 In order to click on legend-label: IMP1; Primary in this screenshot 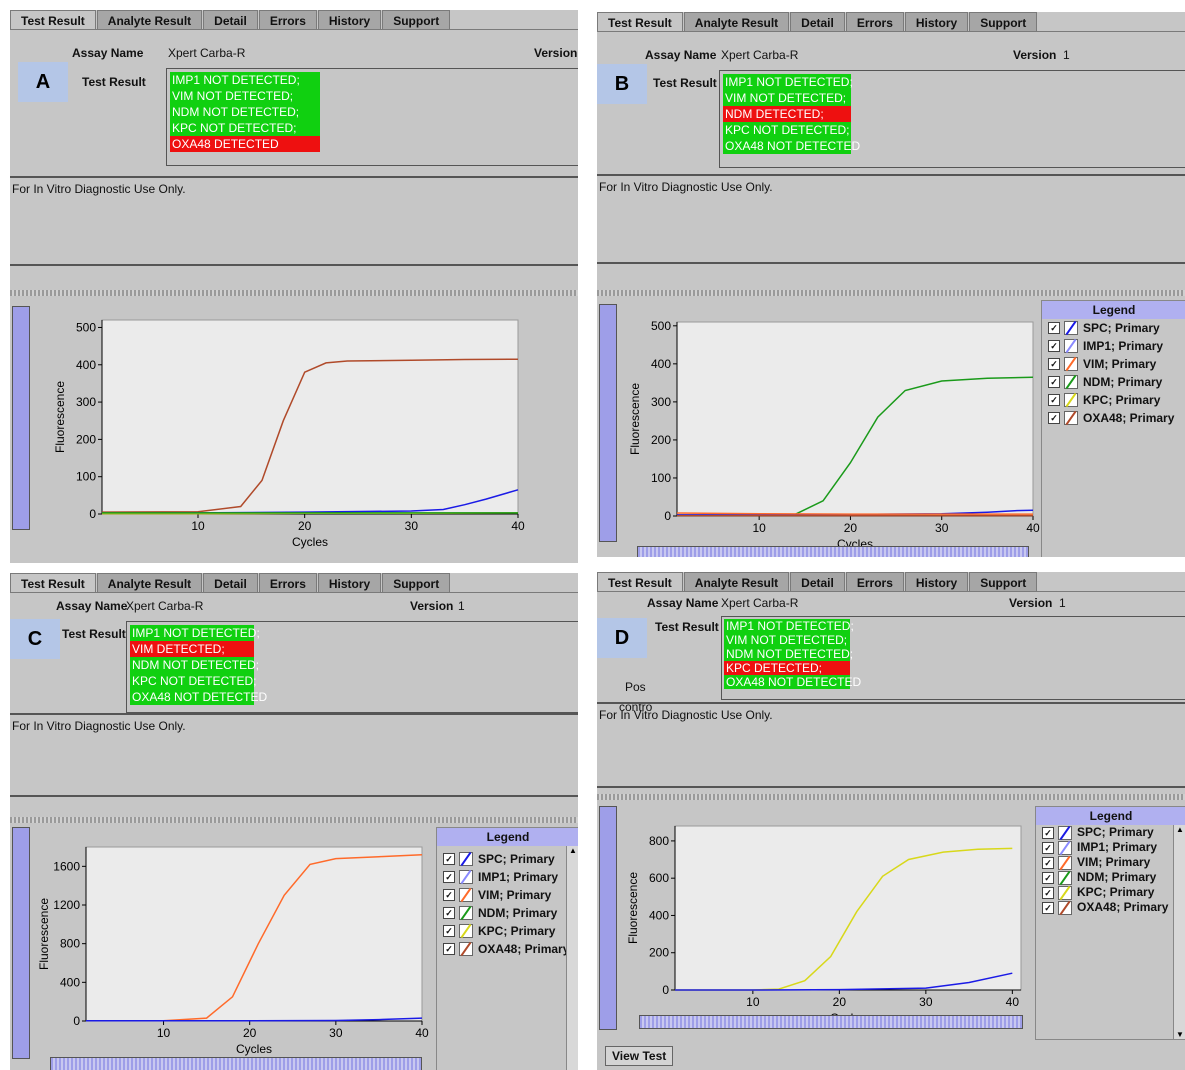, I will do `click(518, 877)`.